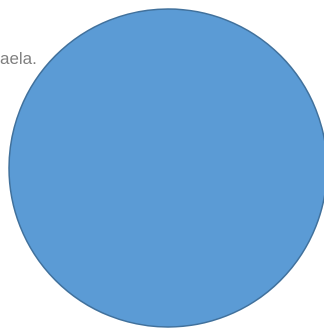 This screenshot has width=324, height=329. Describe the element at coordinates (18, 58) in the screenshot. I see `text-fragment: aela.` at that location.